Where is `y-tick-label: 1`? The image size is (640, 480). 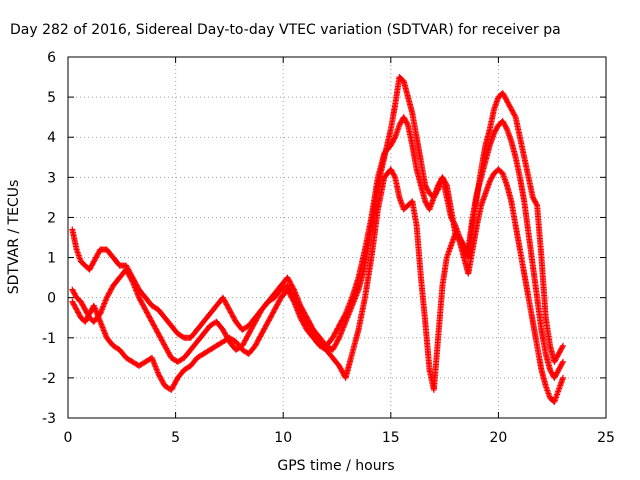 y-tick-label: 1 is located at coordinates (51, 259).